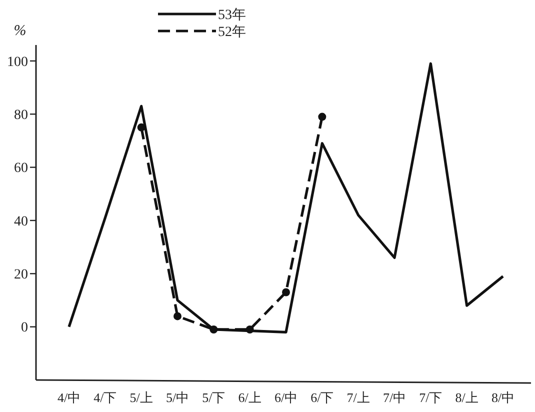  What do you see at coordinates (358, 397) in the screenshot?
I see `x-tick-label: 7/上` at bounding box center [358, 397].